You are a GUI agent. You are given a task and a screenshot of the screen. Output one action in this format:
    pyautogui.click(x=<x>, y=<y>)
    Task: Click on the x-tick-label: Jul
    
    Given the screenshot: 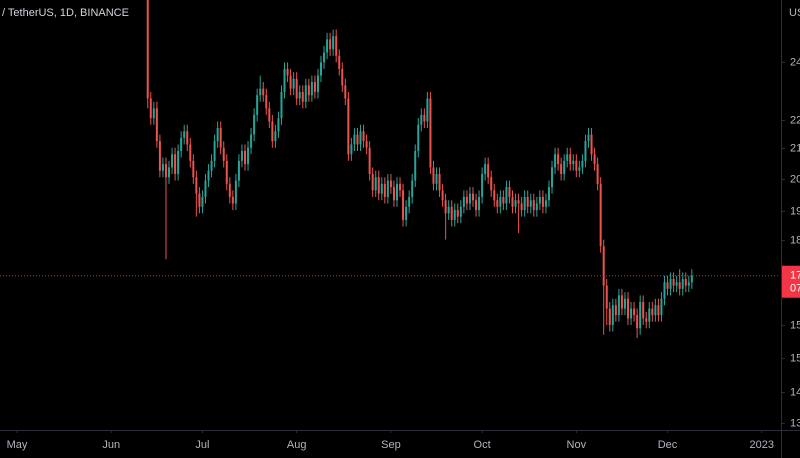 What is the action you would take?
    pyautogui.click(x=202, y=445)
    